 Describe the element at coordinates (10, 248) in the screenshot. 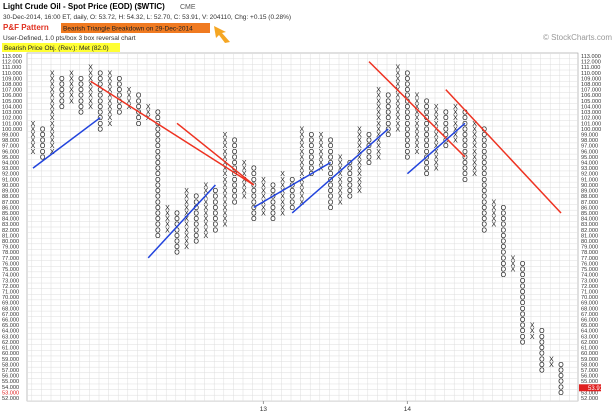

I see `y-tick-label: 79.000` at that location.